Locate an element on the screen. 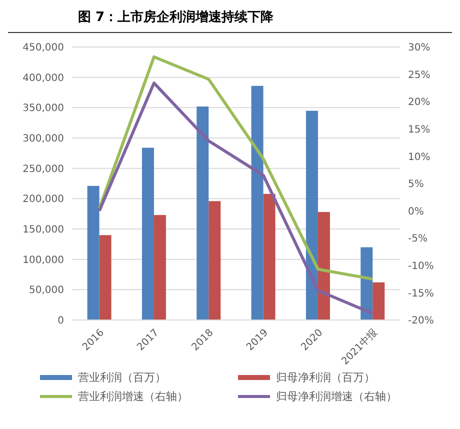  legend-label: 归母净利润（百万） is located at coordinates (325, 377).